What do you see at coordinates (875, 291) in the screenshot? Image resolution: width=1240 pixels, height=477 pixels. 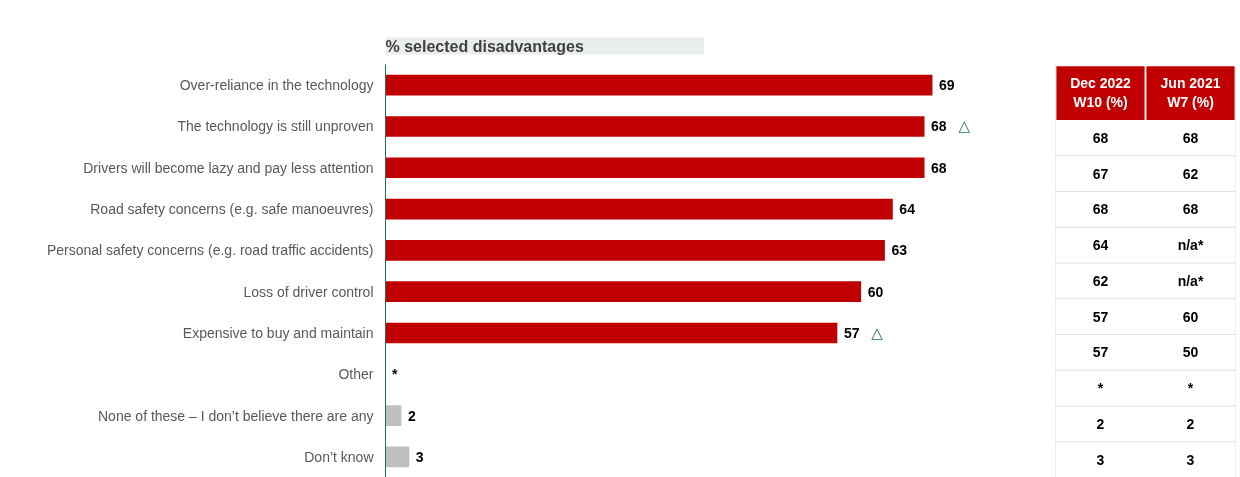 I see `data-label: 60` at bounding box center [875, 291].